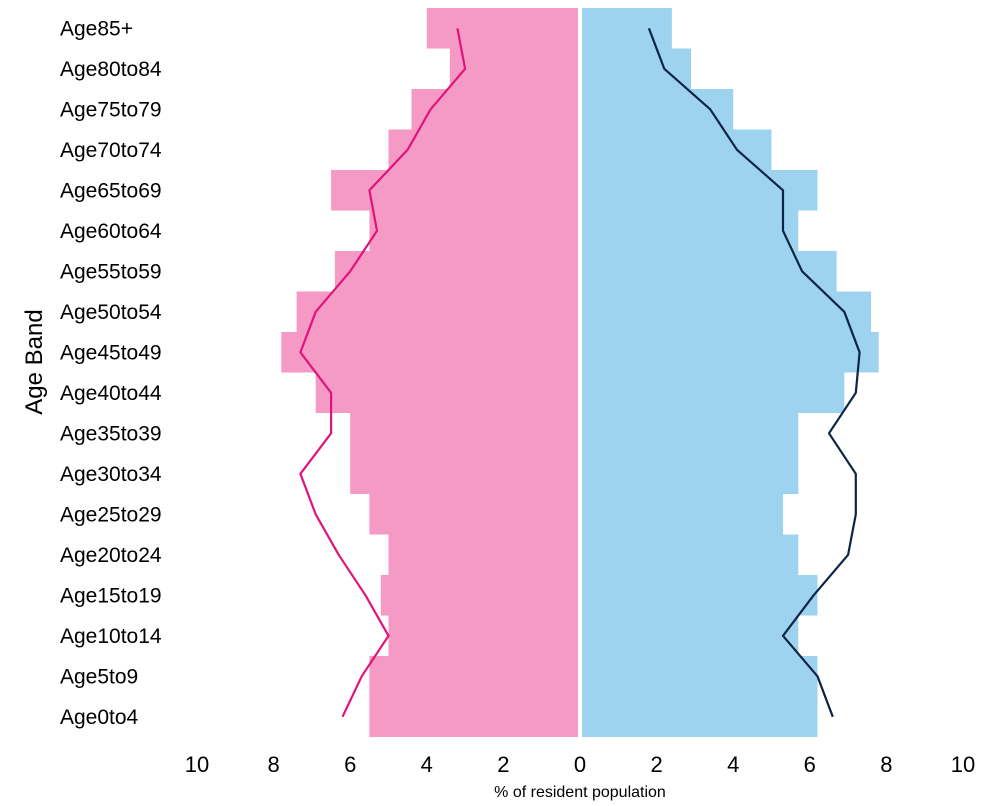 The height and width of the screenshot is (806, 988). Describe the element at coordinates (111, 109) in the screenshot. I see `category-label: Age75to79` at that location.